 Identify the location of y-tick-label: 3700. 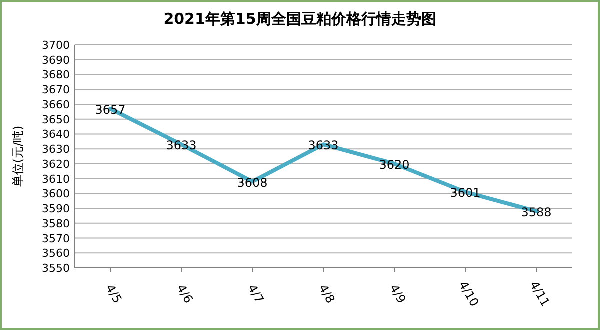
(56, 45).